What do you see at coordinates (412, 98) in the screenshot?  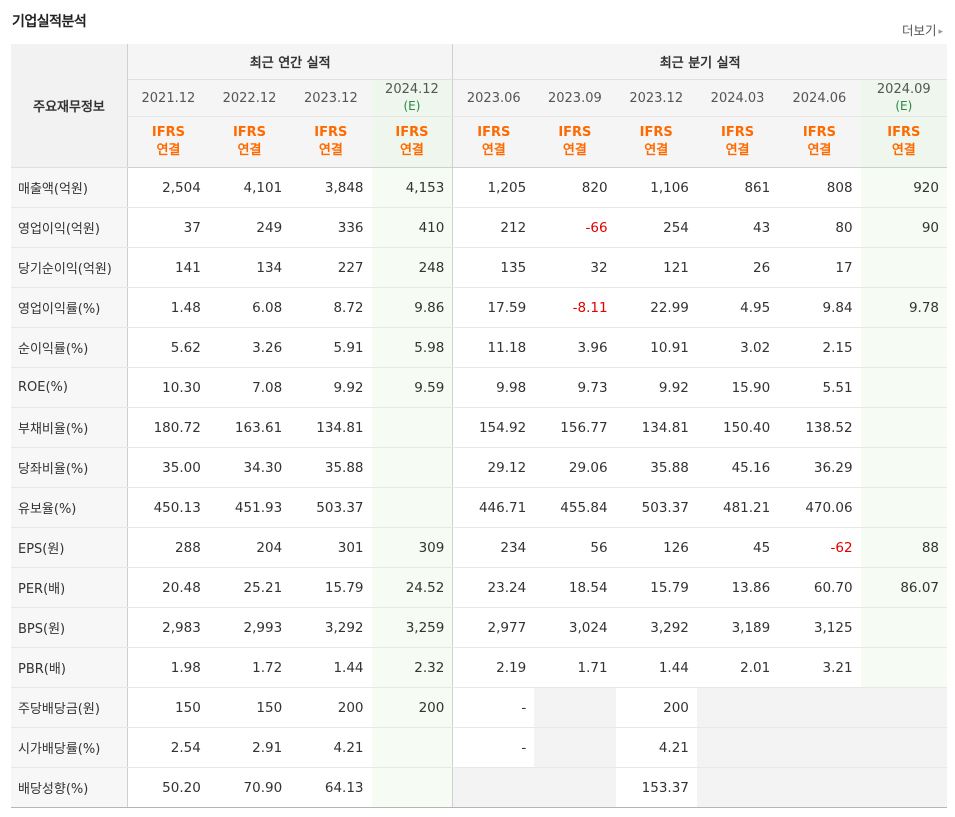 I see `period-header: 2024.12 (E)` at bounding box center [412, 98].